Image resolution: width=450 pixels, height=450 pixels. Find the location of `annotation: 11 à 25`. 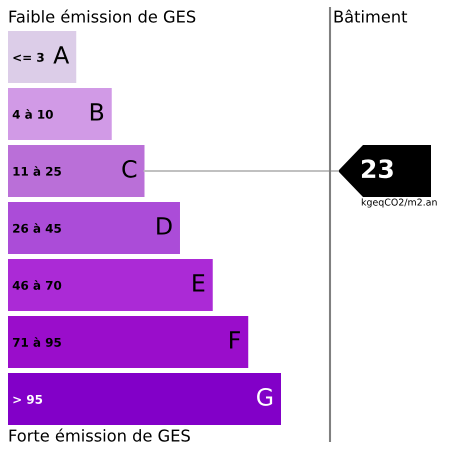

annotation: 11 à 25 is located at coordinates (37, 171).